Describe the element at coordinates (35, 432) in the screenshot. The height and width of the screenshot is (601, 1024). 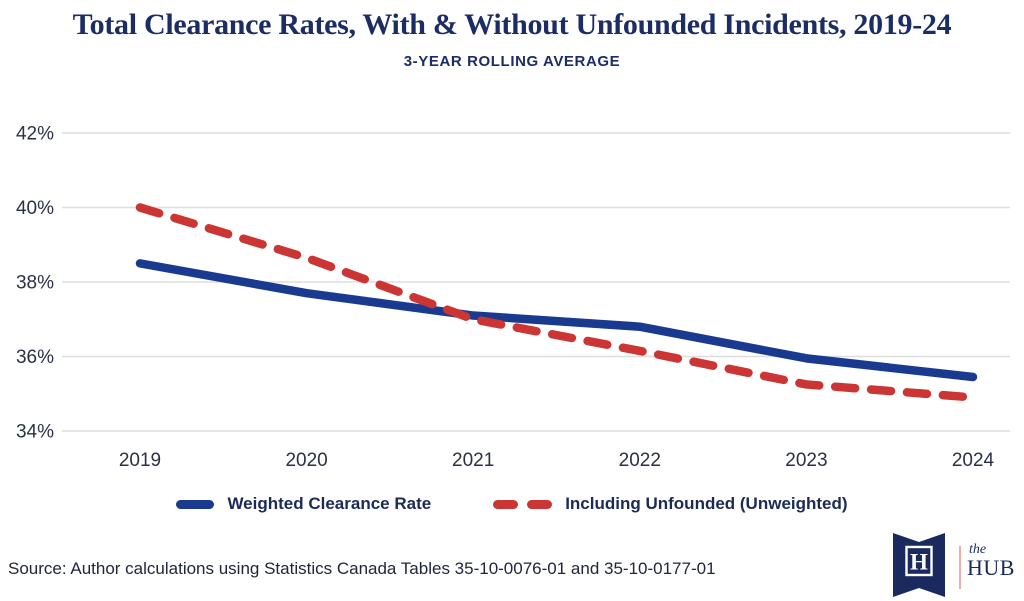
I see `y-tick-label: 34%` at that location.